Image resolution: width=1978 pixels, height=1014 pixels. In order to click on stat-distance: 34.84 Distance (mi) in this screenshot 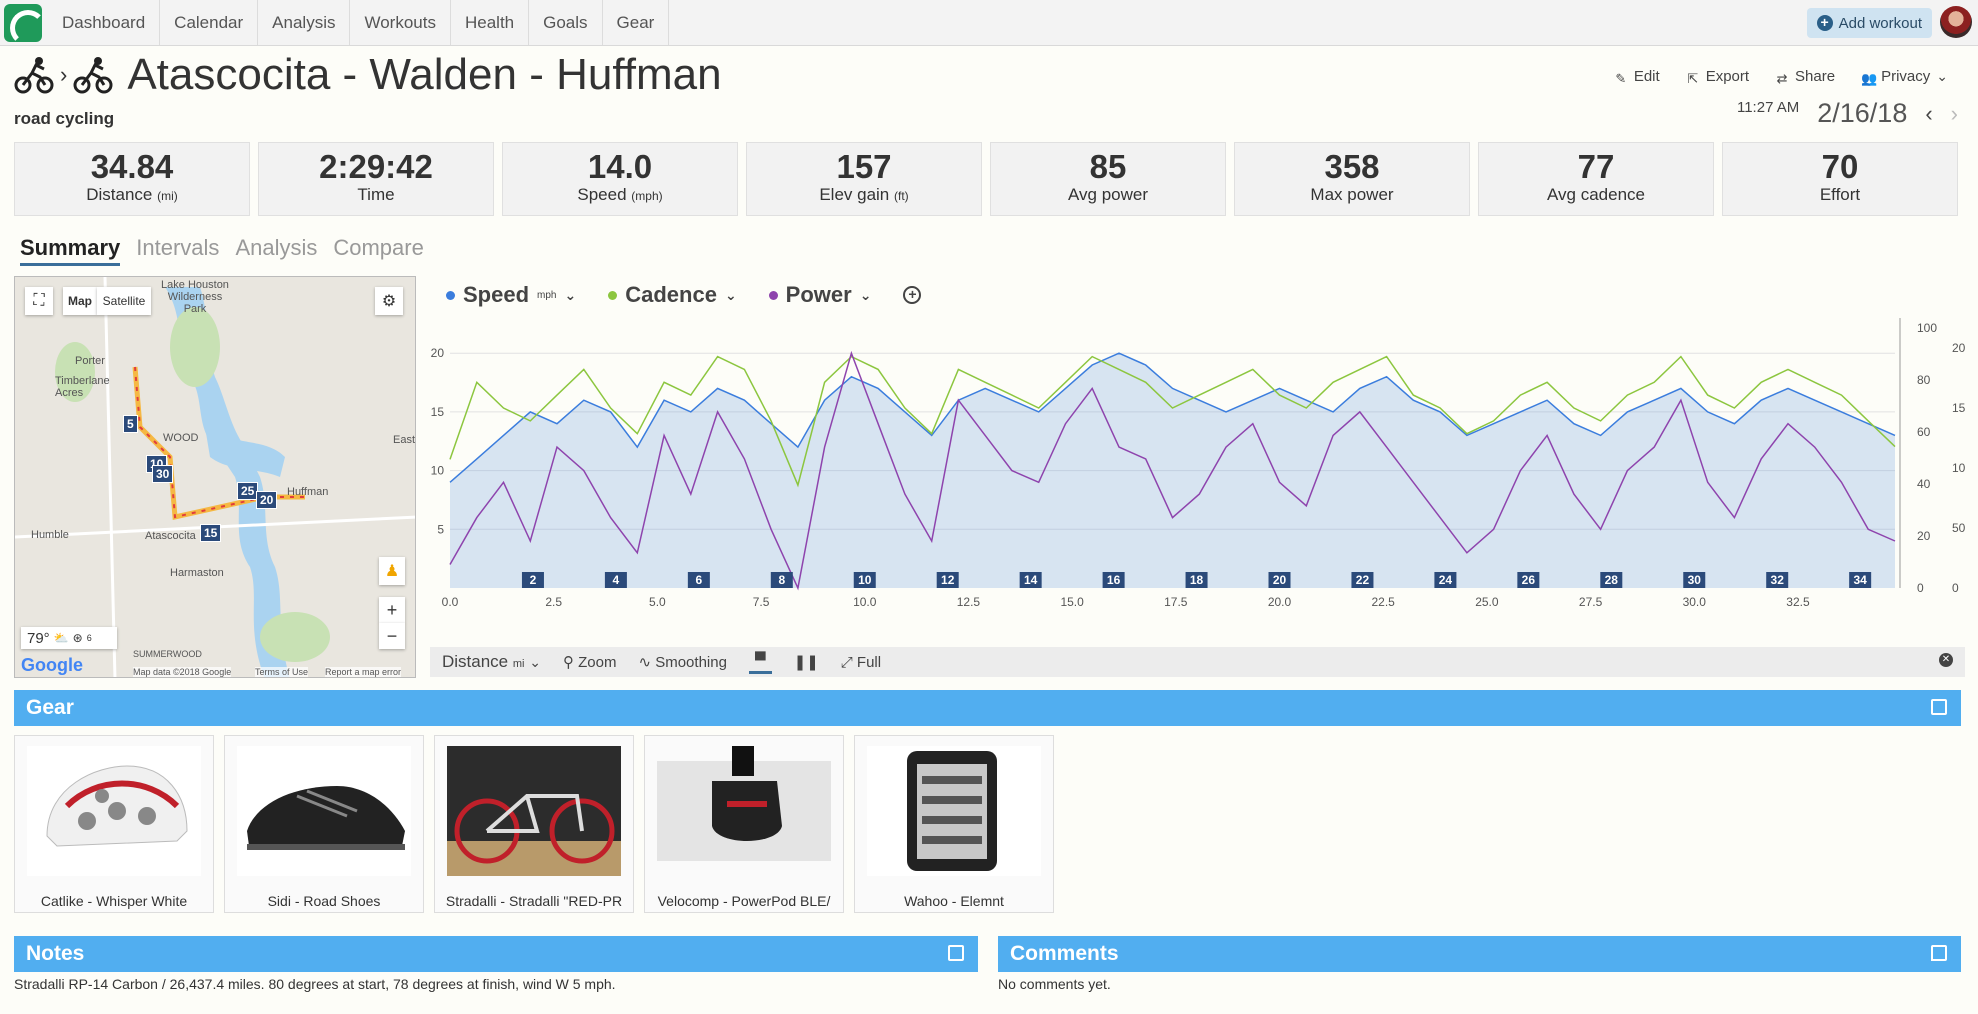, I will do `click(132, 179)`.